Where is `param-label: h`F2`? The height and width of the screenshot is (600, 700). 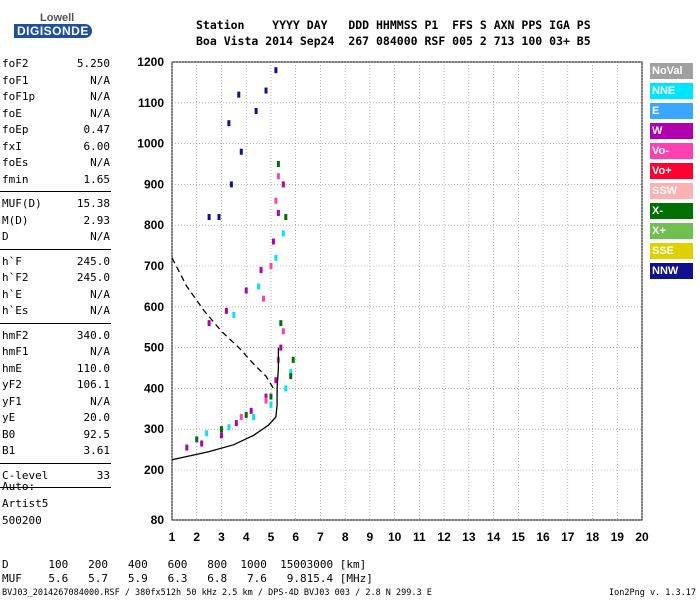 param-label: h`F2 is located at coordinates (15, 277).